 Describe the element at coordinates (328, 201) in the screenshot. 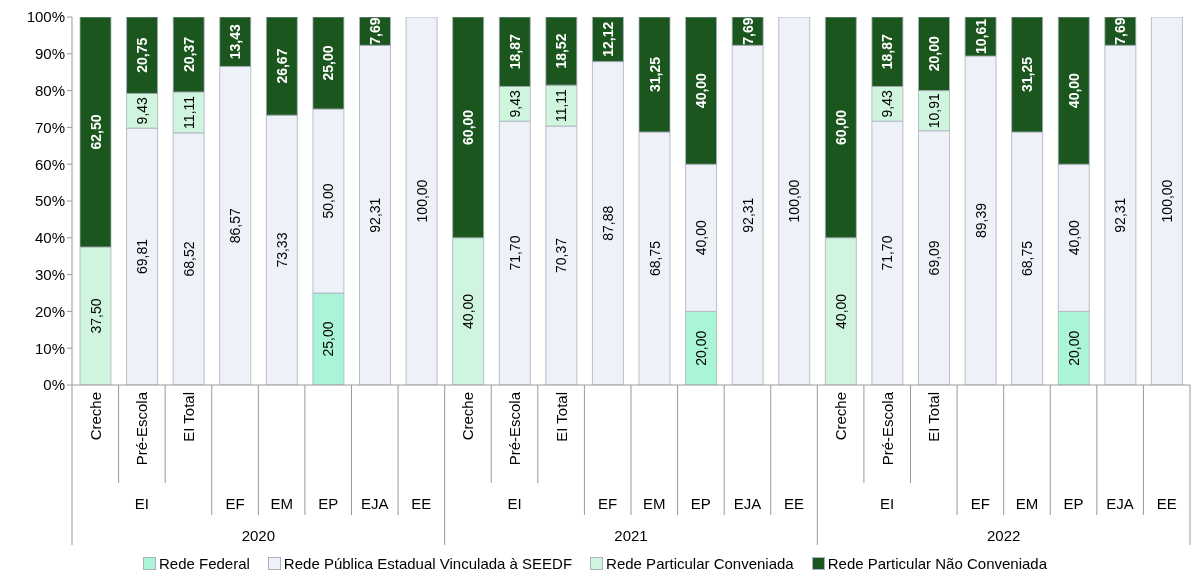

I see `data-label: 50,00` at that location.